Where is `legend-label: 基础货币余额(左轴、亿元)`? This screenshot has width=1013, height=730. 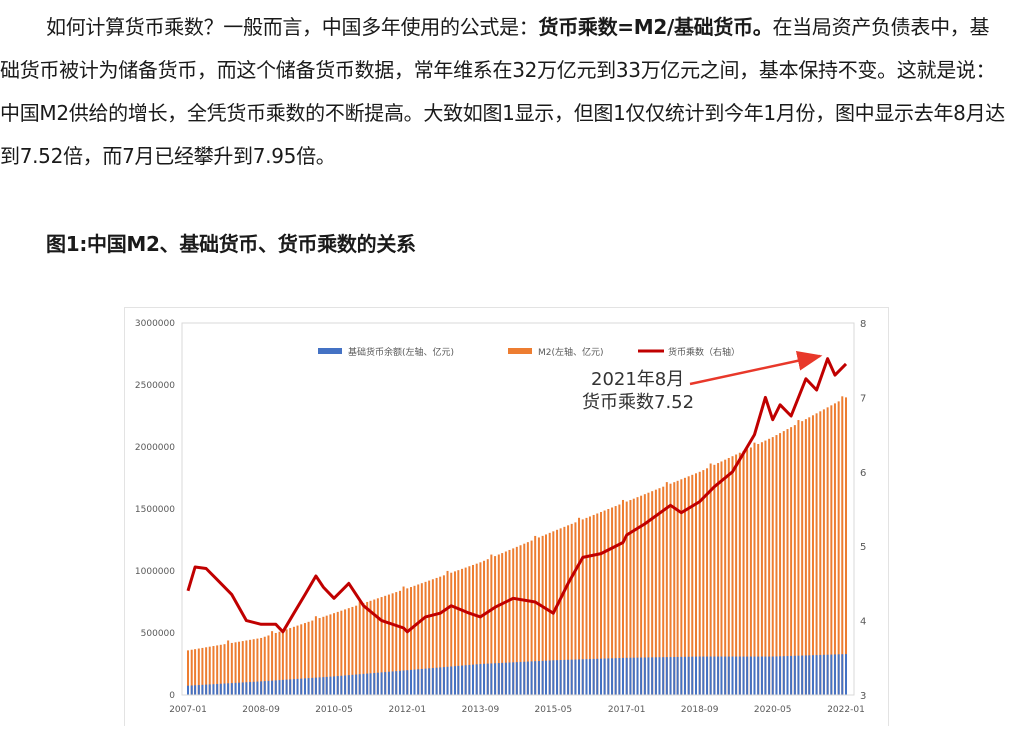
legend-label: 基础货币余额(左轴、亿元) is located at coordinates (401, 352).